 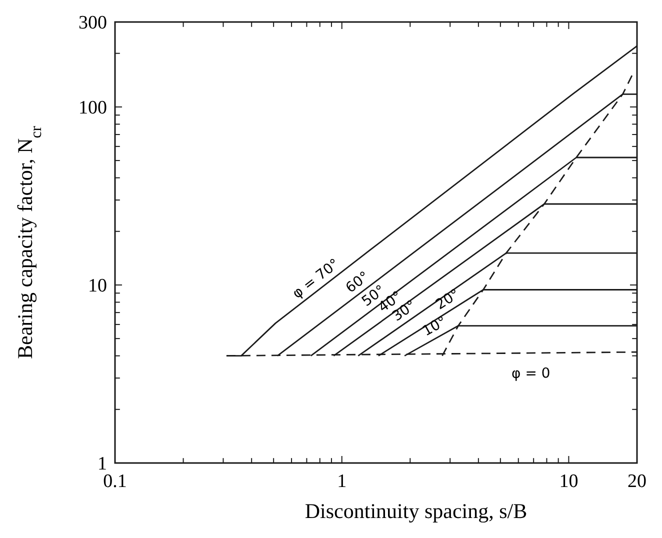 I want to click on x-tick-label: 1, so click(x=342, y=481).